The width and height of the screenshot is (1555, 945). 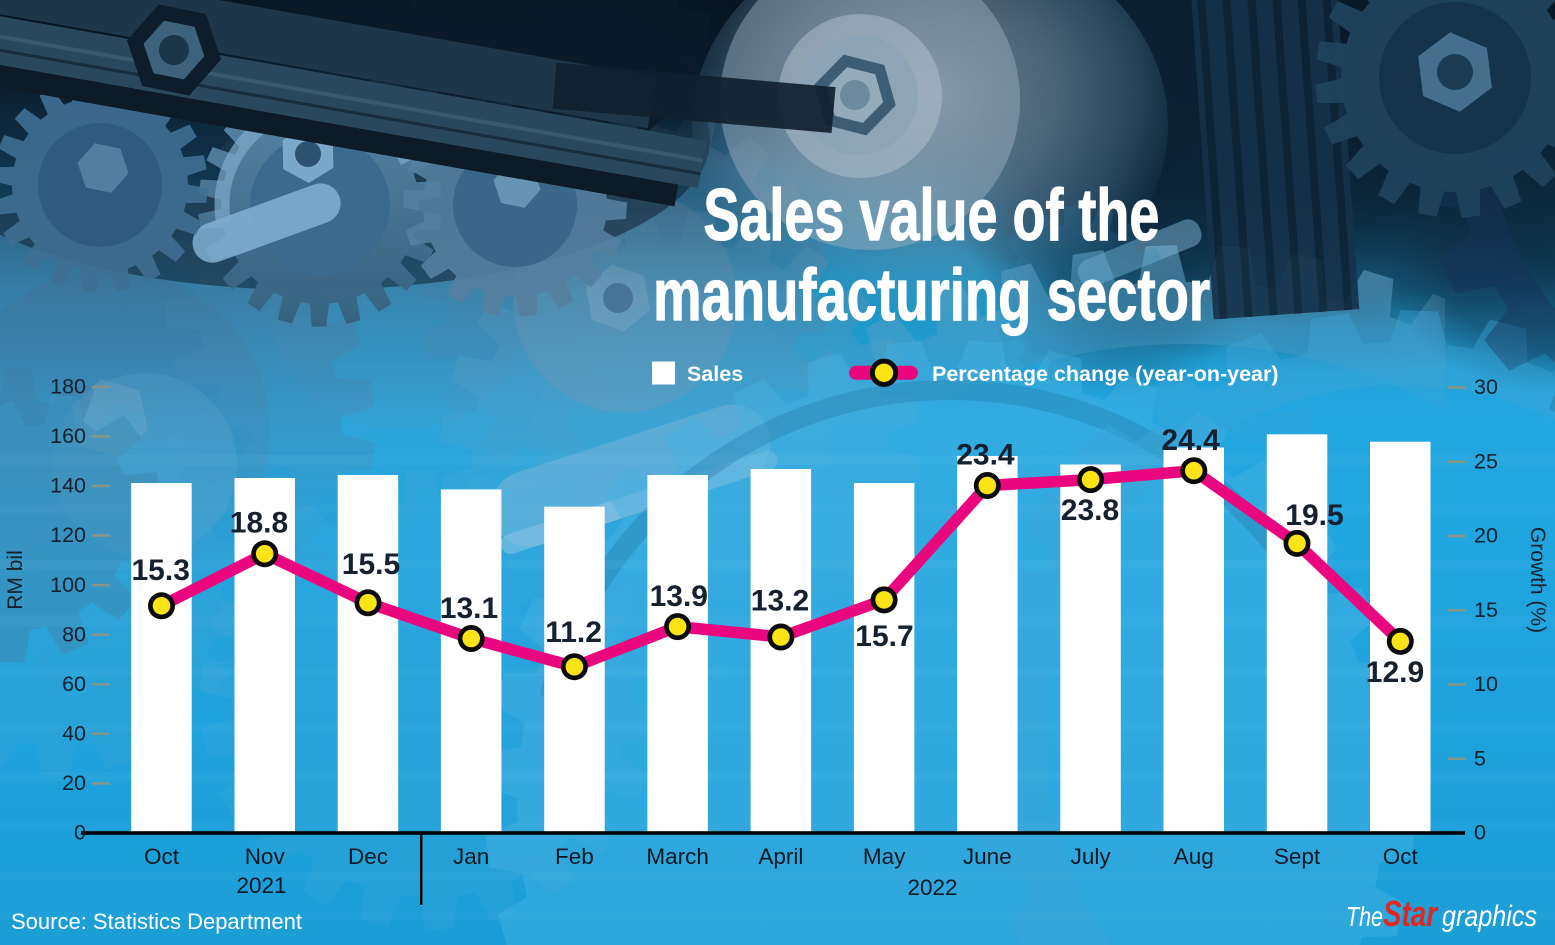 What do you see at coordinates (931, 295) in the screenshot?
I see `svg-text: manufacturing sector` at bounding box center [931, 295].